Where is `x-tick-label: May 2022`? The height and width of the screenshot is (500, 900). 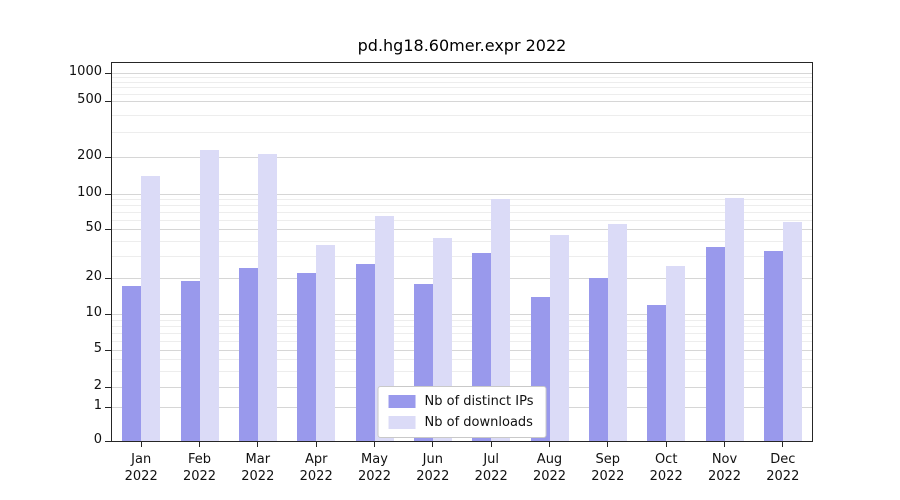 x-tick-label: May 2022 is located at coordinates (375, 468).